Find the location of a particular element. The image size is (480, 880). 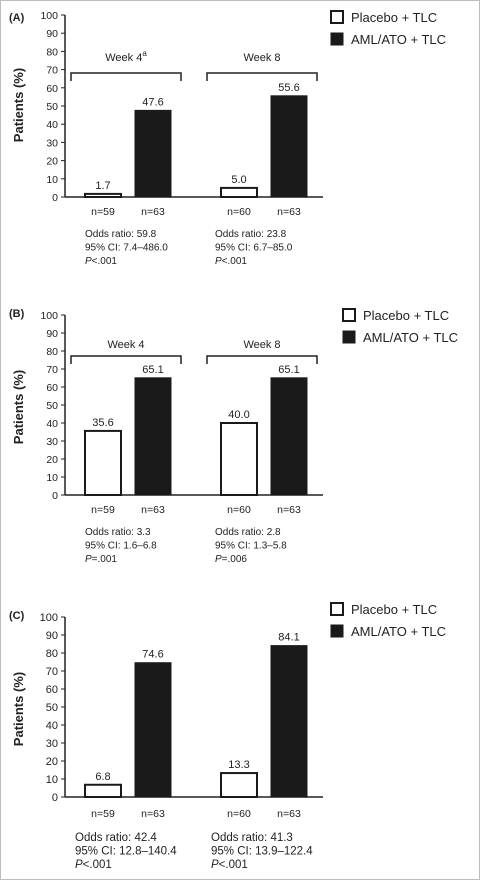

group-label: Week 4a is located at coordinates (126, 56).